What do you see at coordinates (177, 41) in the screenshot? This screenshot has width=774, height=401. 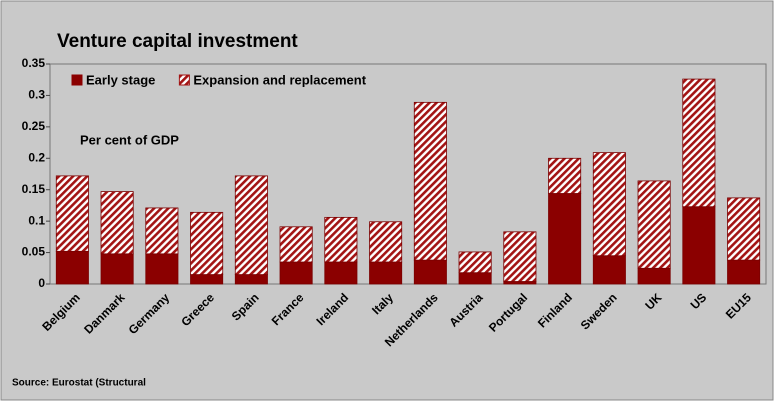 I see `chart-title: Venture capital investment` at bounding box center [177, 41].